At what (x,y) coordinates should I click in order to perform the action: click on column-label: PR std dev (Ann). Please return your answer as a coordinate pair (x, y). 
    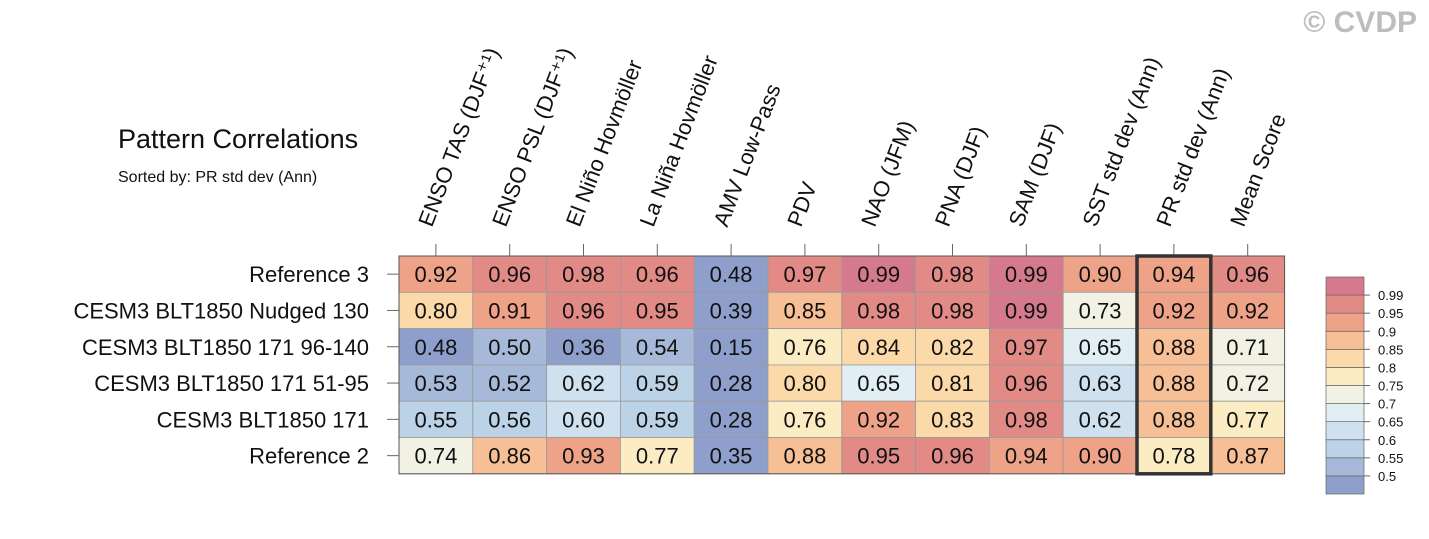
    Looking at the image, I should click on (1192, 146).